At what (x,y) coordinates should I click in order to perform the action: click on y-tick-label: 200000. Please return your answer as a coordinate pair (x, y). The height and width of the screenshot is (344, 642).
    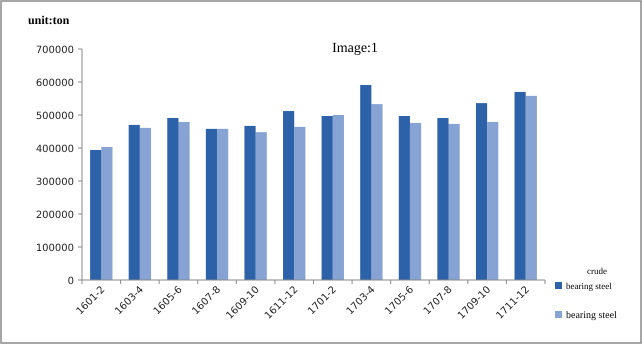
    Looking at the image, I should click on (55, 215).